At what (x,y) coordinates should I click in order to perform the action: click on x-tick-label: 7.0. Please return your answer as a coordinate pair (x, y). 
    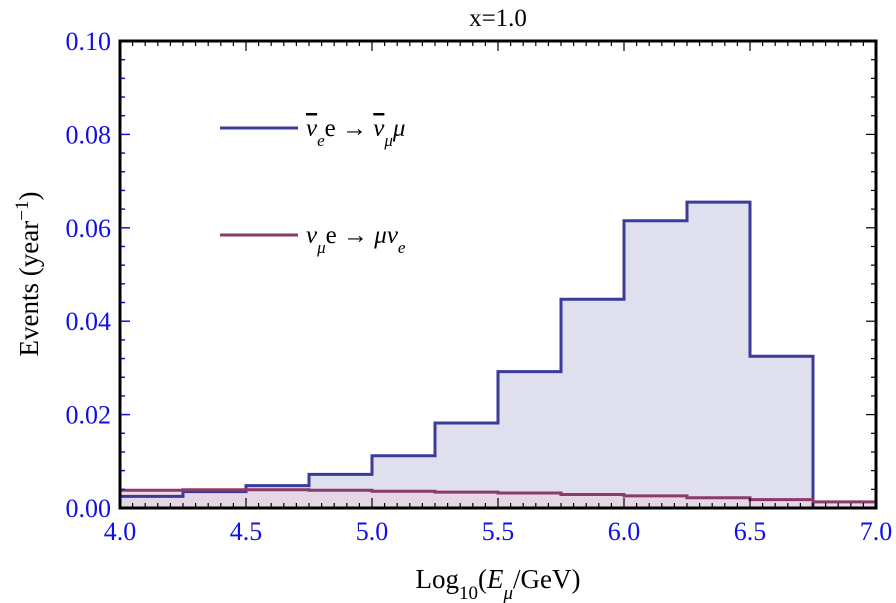
    Looking at the image, I should click on (876, 531).